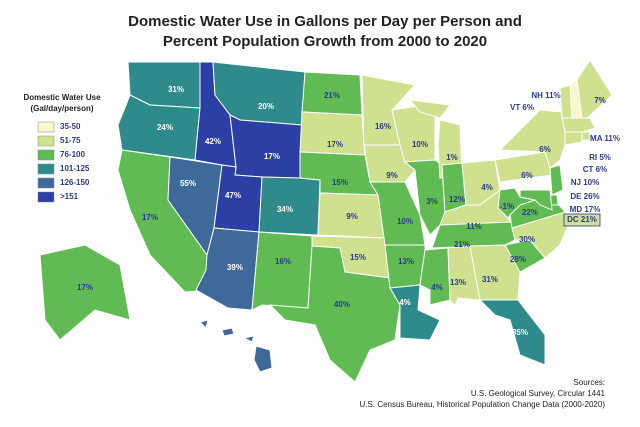 This screenshot has width=640, height=427. What do you see at coordinates (342, 304) in the screenshot?
I see `state-label: 40%` at bounding box center [342, 304].